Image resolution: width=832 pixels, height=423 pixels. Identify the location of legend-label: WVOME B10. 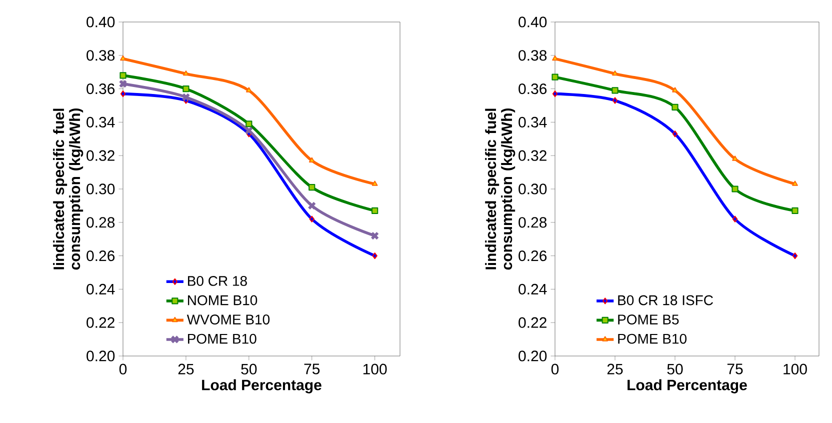
(228, 319).